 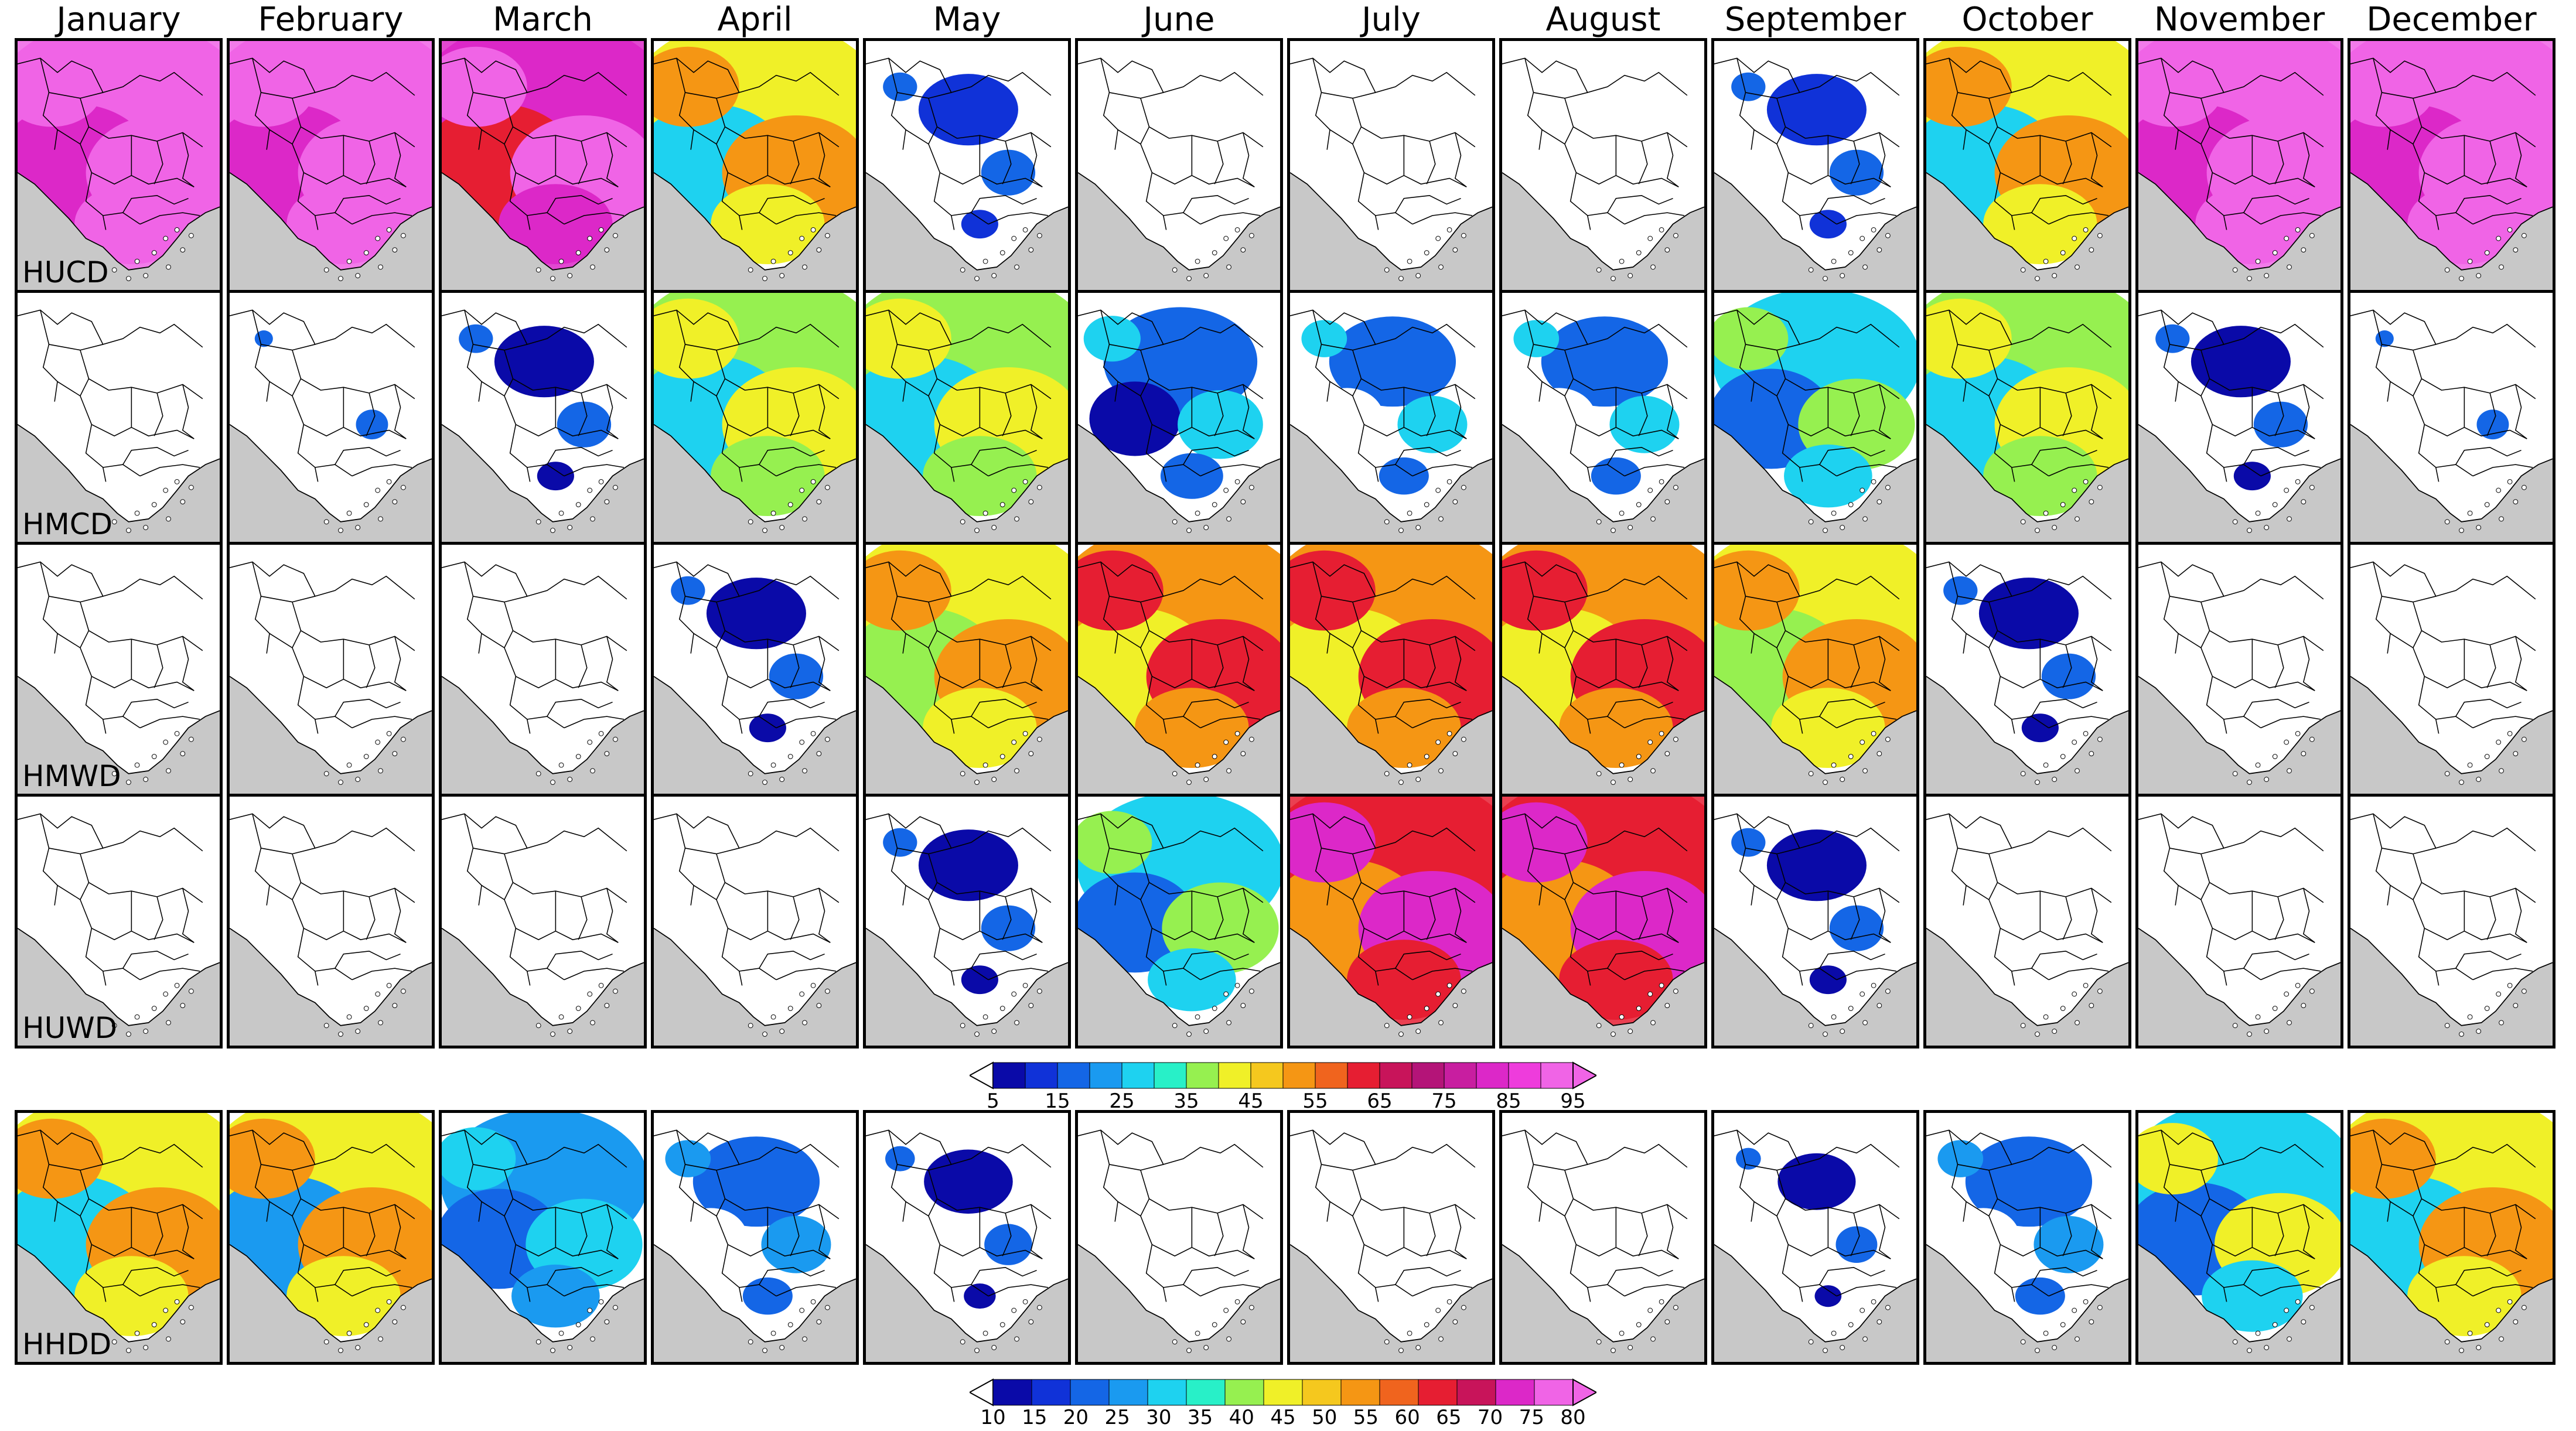 What do you see at coordinates (755, 922) in the screenshot?
I see `map-panel-huwd-april` at bounding box center [755, 922].